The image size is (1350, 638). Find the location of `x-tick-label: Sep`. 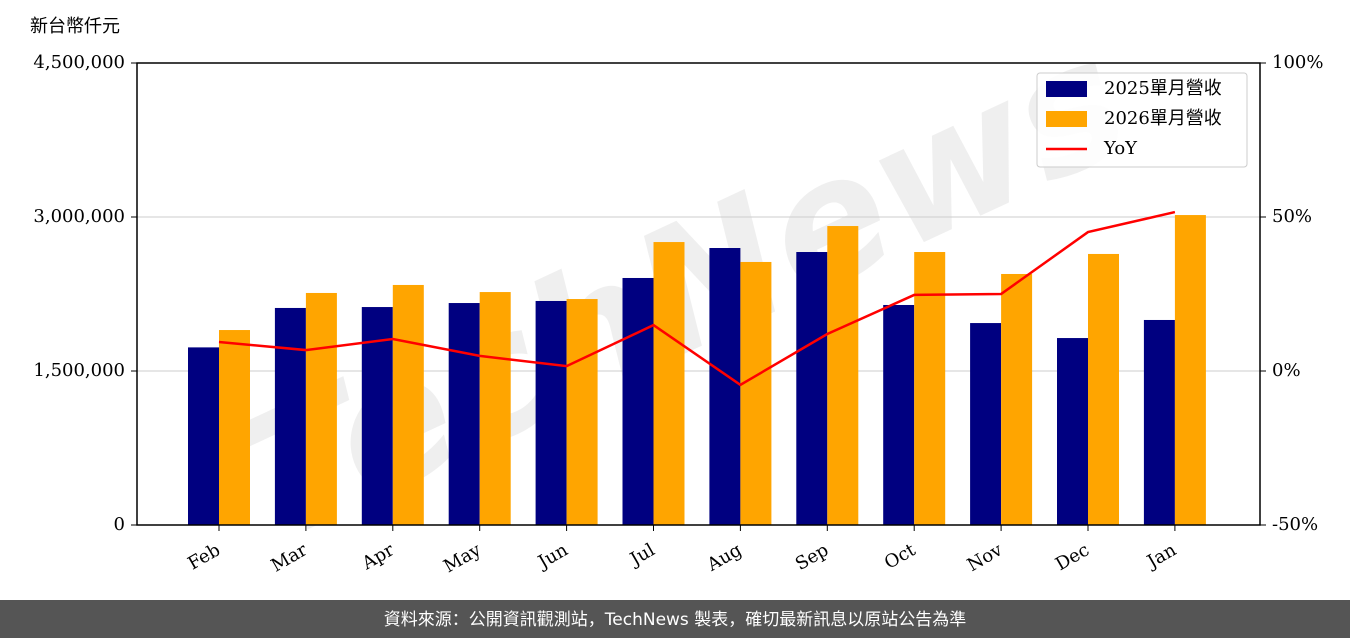

x-tick-label: Sep is located at coordinates (812, 556).